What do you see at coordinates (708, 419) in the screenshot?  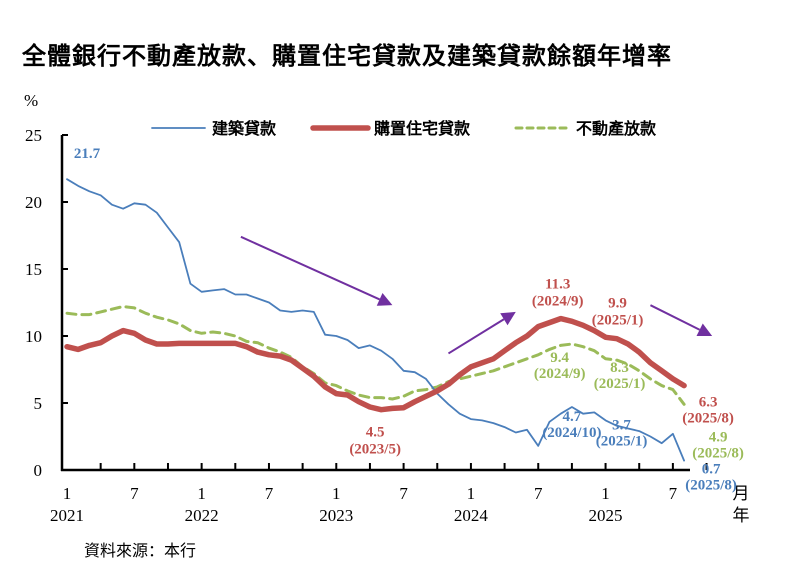 I see `data-label-housing-date: (2025/8)` at bounding box center [708, 419].